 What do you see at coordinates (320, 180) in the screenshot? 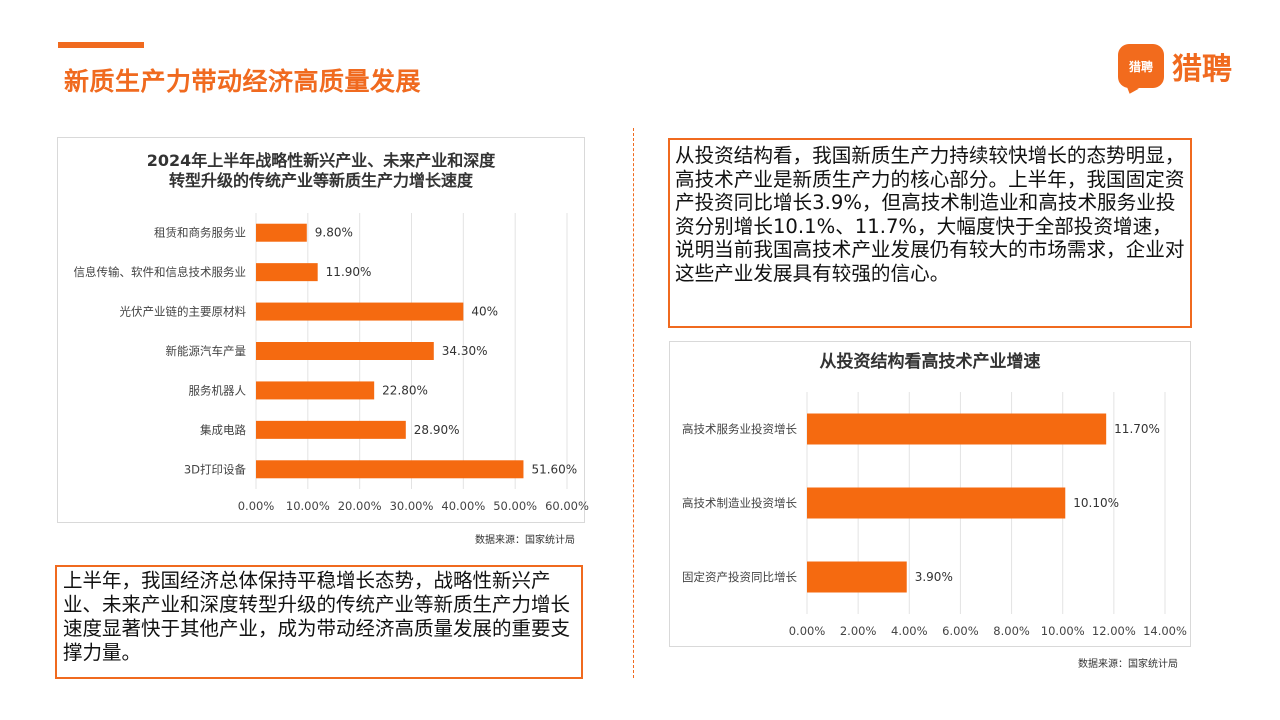
I see `chart-title-line2: 转型升级的传统产业等新质生产力增长速度` at bounding box center [320, 180].